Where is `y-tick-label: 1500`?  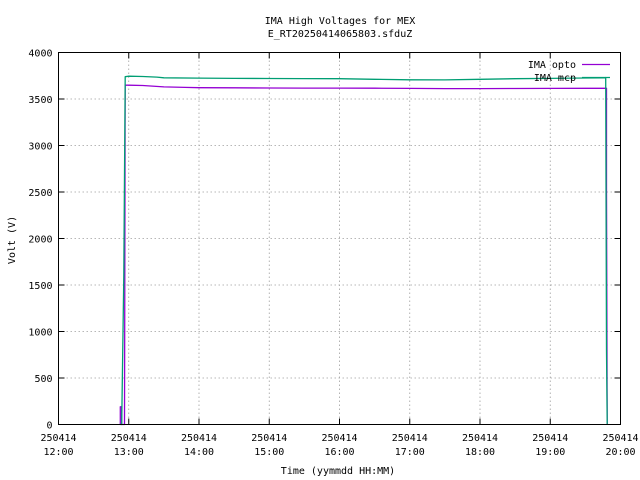 y-tick-label: 1500 is located at coordinates (40, 286).